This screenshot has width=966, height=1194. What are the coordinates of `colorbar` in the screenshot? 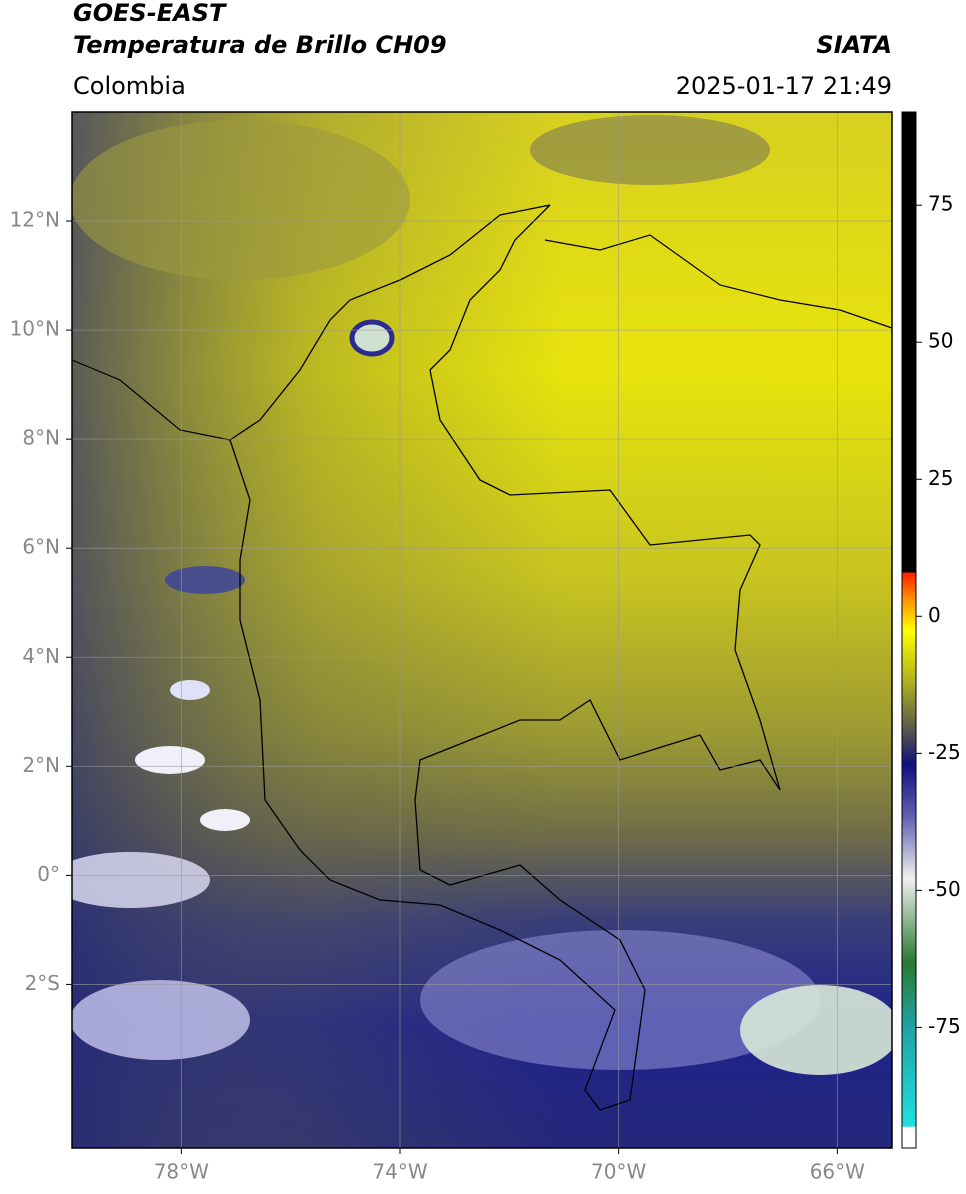 It's located at (909, 630).